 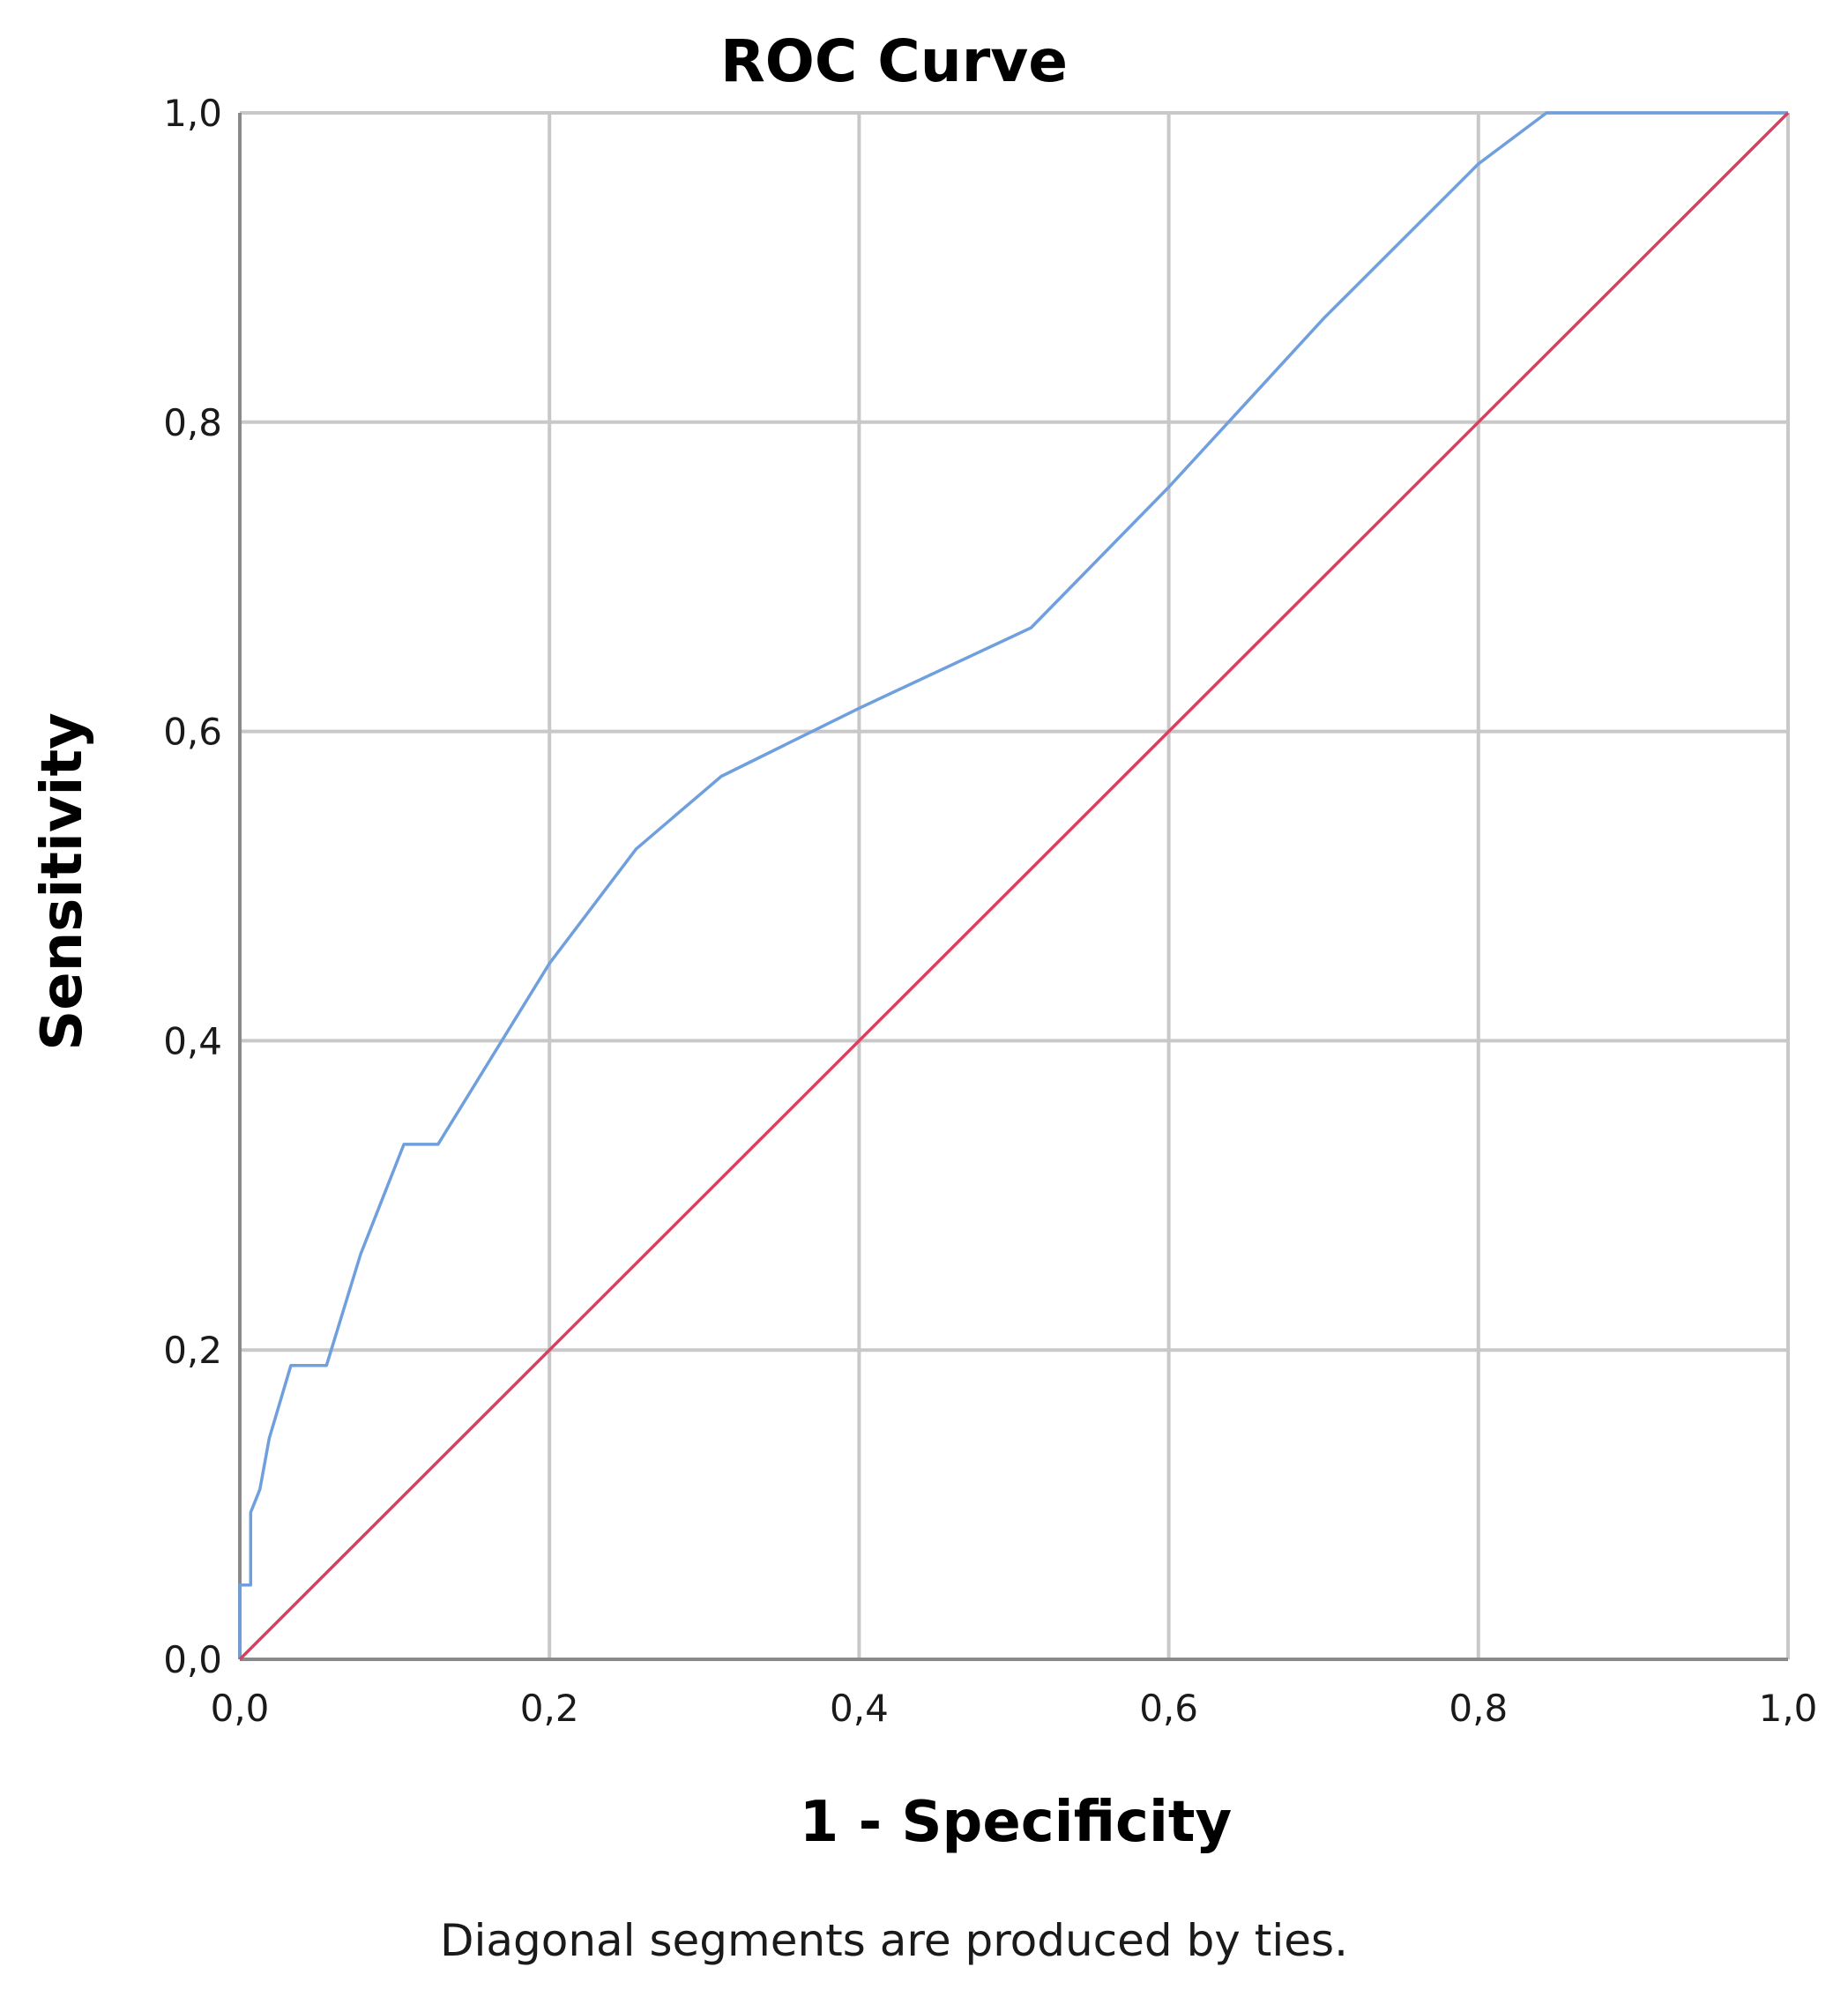 What do you see at coordinates (549, 1708) in the screenshot?
I see `x-tick-label: 0,2` at bounding box center [549, 1708].